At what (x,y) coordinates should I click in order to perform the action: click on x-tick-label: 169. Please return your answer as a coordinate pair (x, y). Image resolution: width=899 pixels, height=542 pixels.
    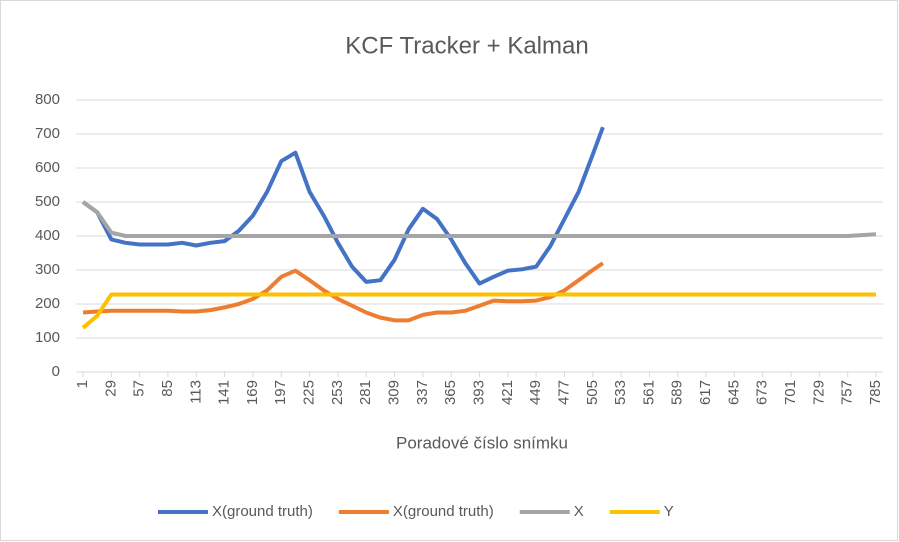
    Looking at the image, I should click on (252, 392).